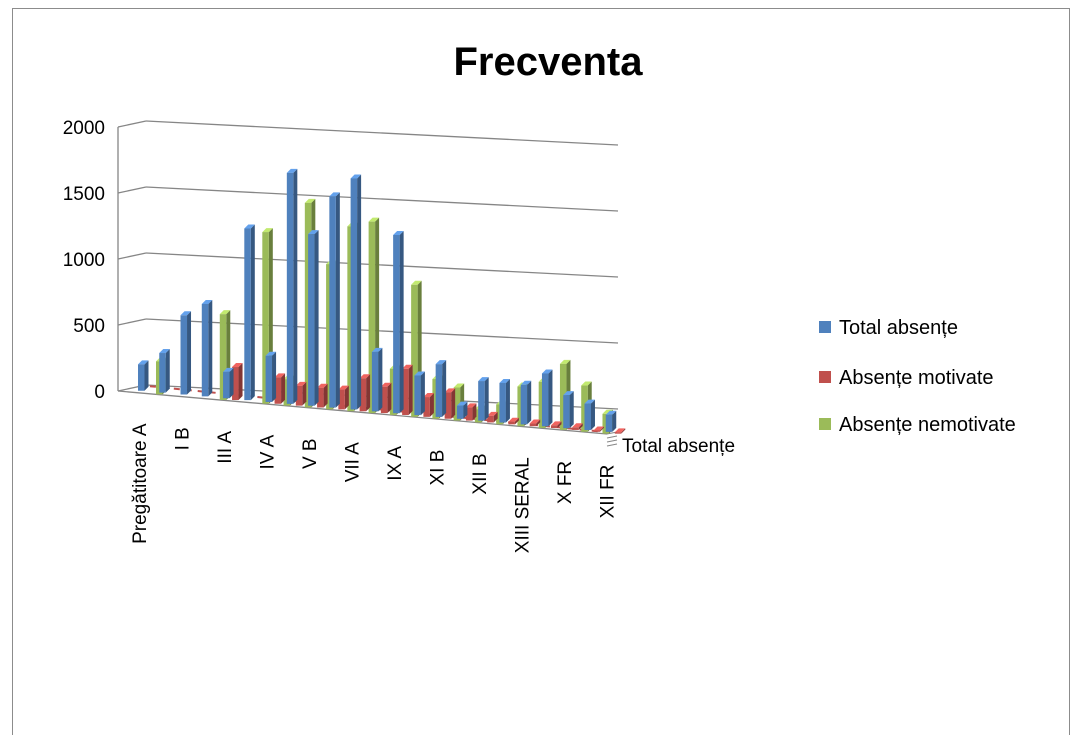 The image size is (1075, 738). What do you see at coordinates (549, 62) in the screenshot?
I see `chart-title: Frecventa` at bounding box center [549, 62].